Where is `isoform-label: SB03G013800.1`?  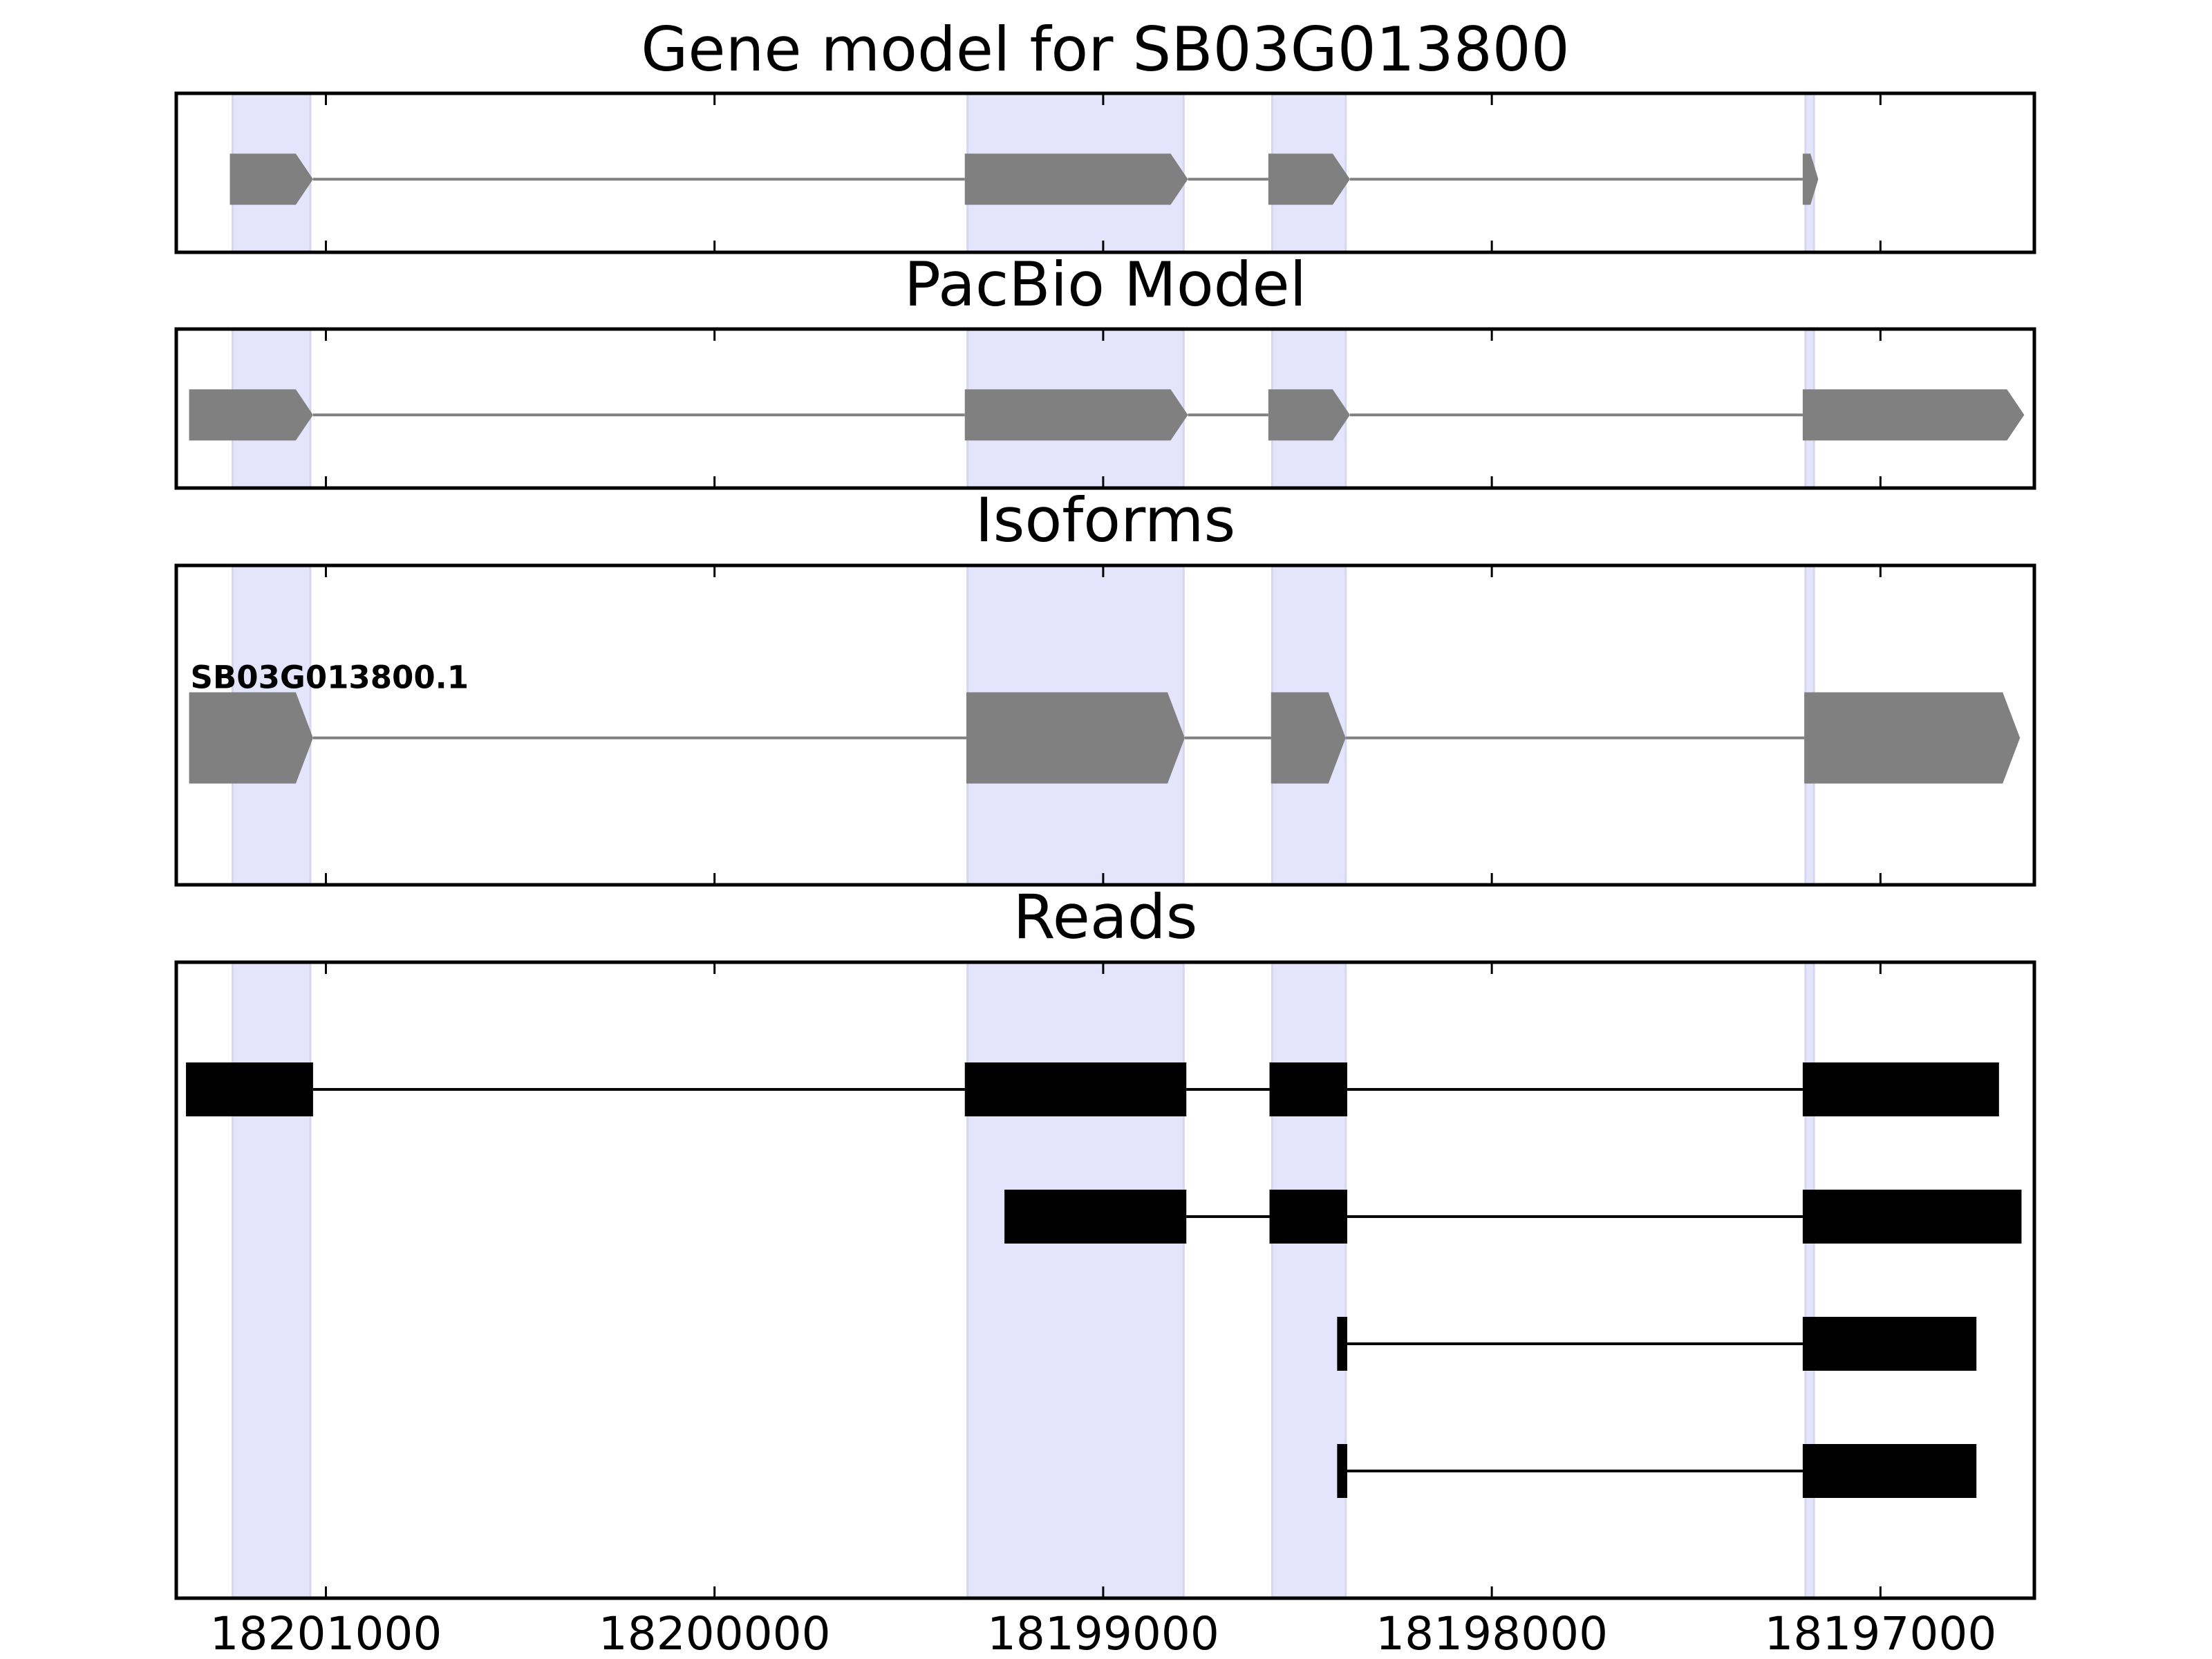
isoform-label: SB03G013800.1 is located at coordinates (330, 677).